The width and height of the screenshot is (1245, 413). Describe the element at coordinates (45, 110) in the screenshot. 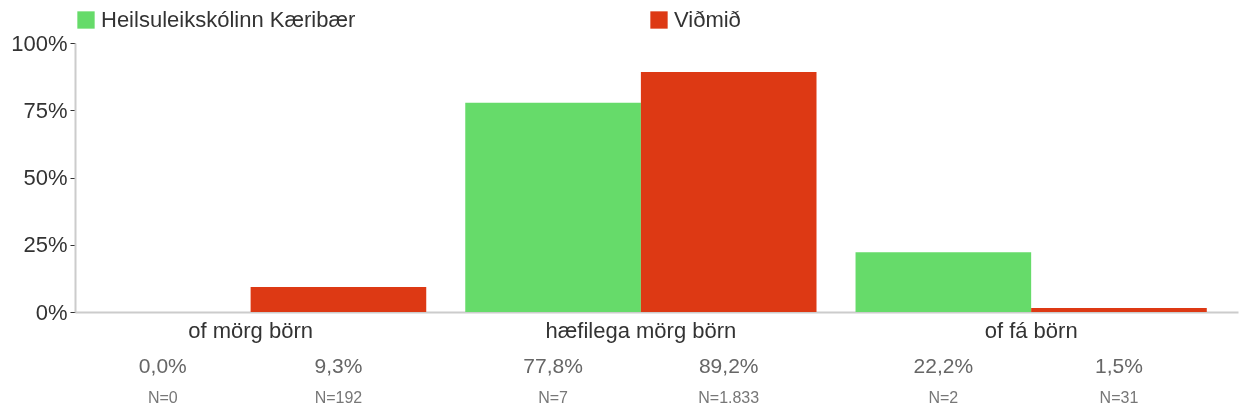

I see `y-tick-label: 75%` at that location.